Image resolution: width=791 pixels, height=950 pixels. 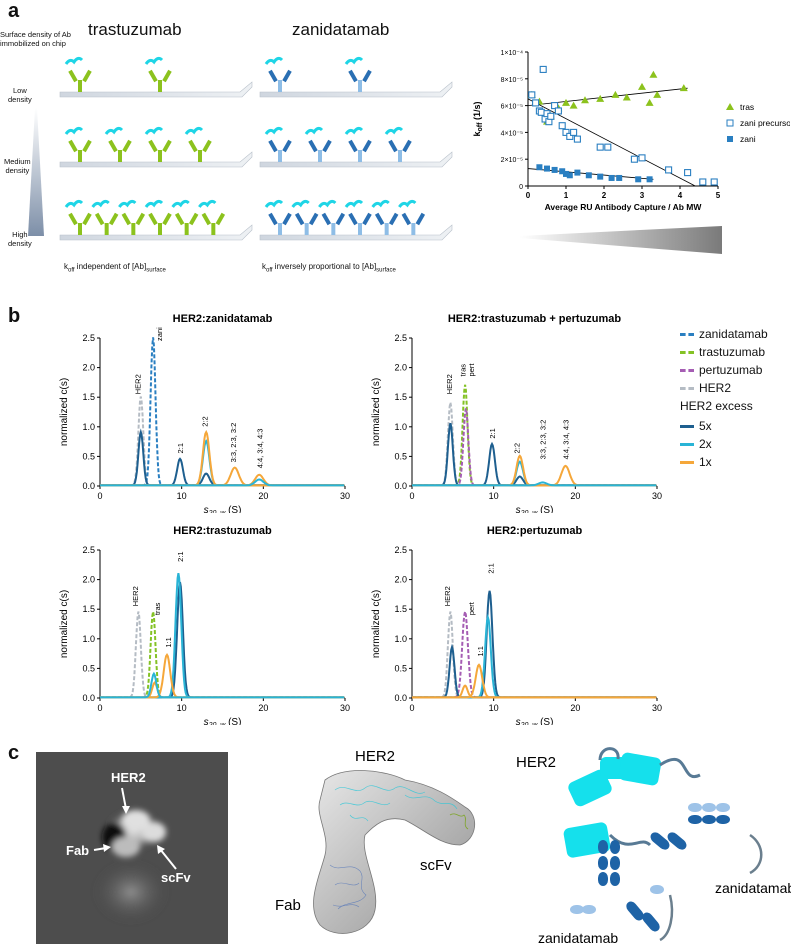 I want to click on sv-x-tick-label: 30, so click(x=657, y=708).